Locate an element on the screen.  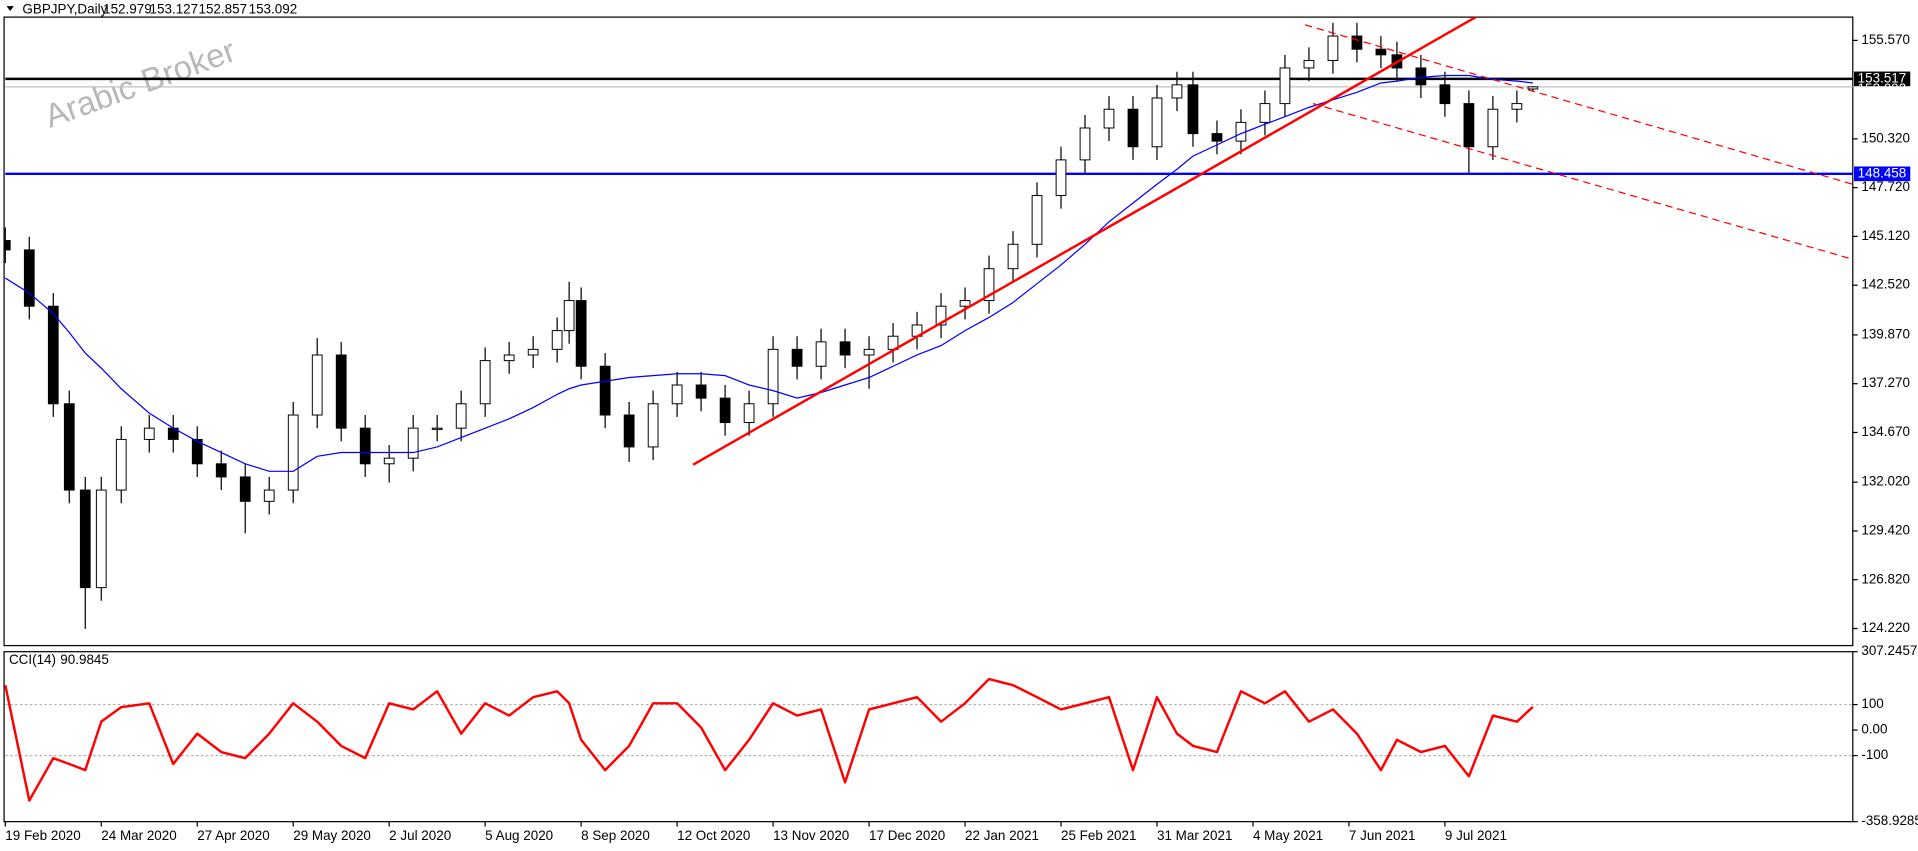
y-tick-label: 124.220 is located at coordinates (1885, 627).